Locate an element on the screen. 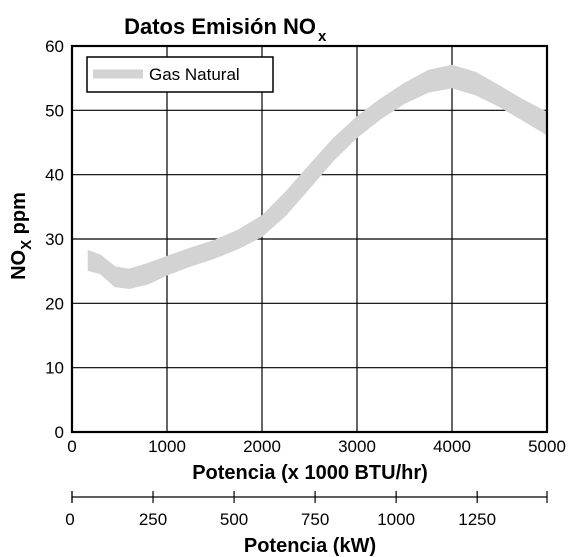  x-tick-labels: 0 1000 2000 3000 4000 5000 is located at coordinates (316, 446).